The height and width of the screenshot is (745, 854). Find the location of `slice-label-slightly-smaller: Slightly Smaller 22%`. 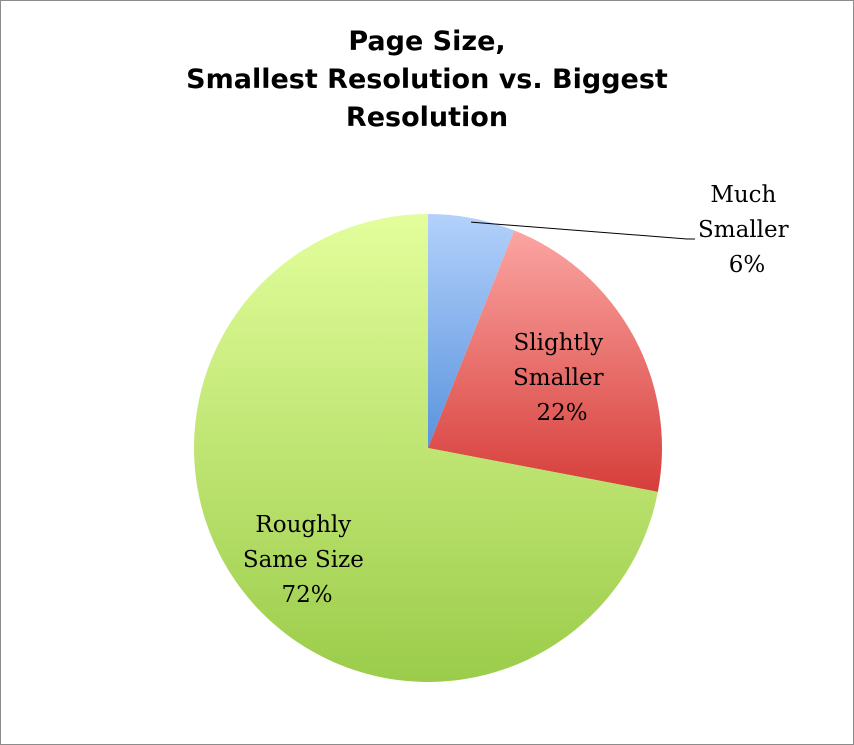

slice-label-slightly-smaller: Slightly Smaller 22% is located at coordinates (562, 378).